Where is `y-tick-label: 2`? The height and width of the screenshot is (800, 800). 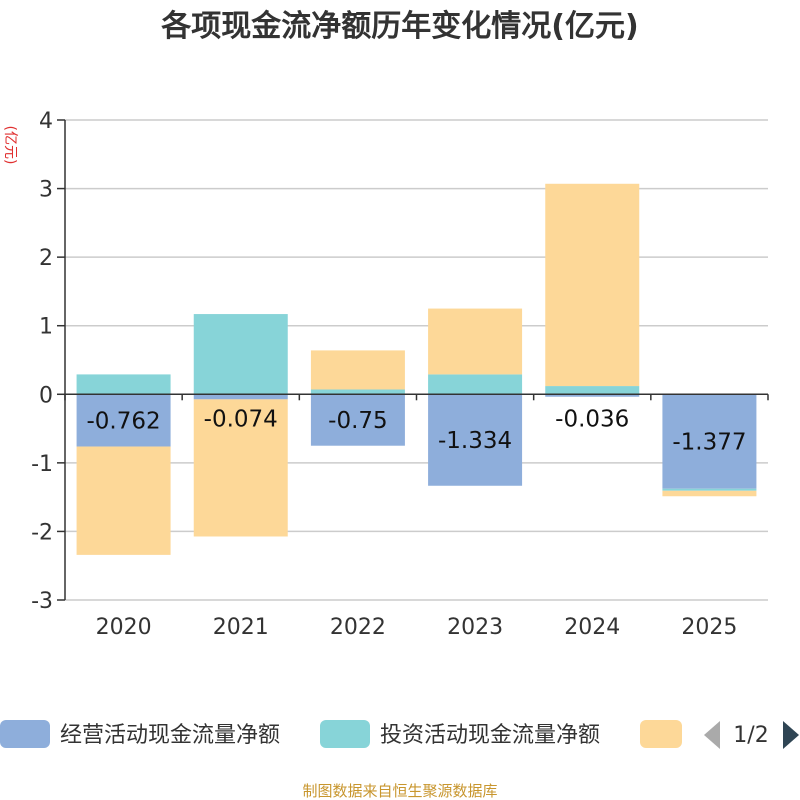
y-tick-label: 2 is located at coordinates (46, 258).